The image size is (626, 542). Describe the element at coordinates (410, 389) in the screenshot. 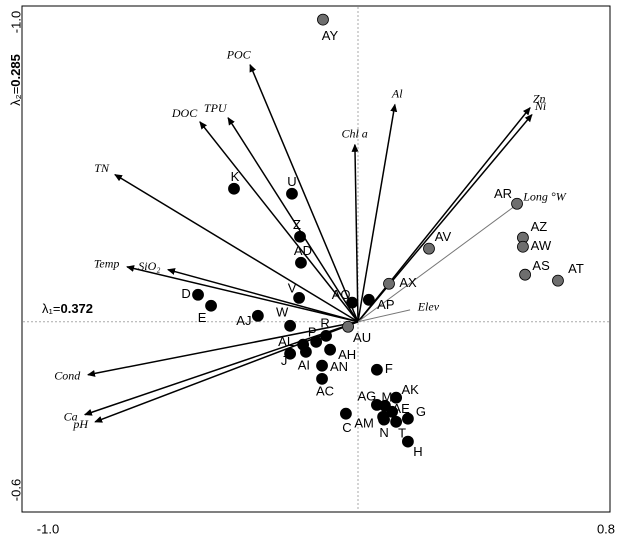

I see `site-label: AK` at that location.